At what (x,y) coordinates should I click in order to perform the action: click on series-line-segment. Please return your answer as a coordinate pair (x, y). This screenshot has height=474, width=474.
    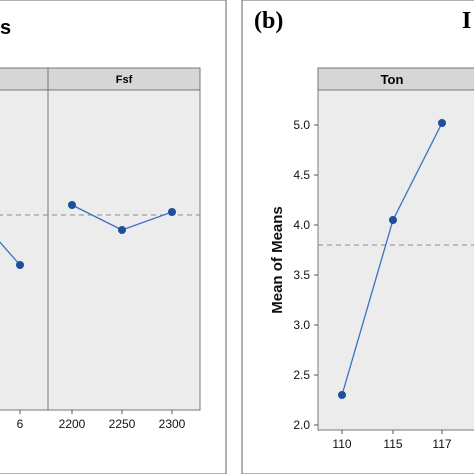
    Looking at the image, I should click on (10, 253).